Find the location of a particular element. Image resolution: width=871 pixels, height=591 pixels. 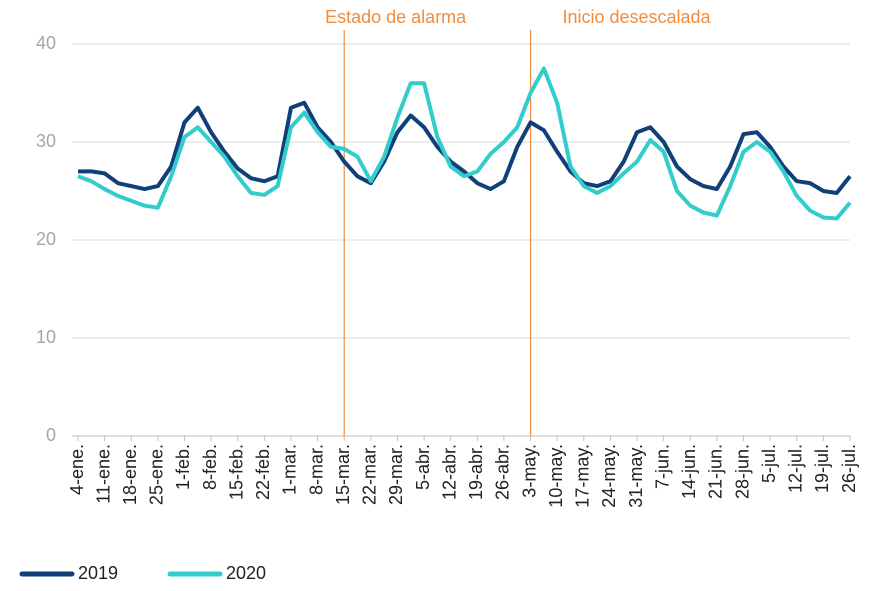

legend-label: 2020 is located at coordinates (246, 573).